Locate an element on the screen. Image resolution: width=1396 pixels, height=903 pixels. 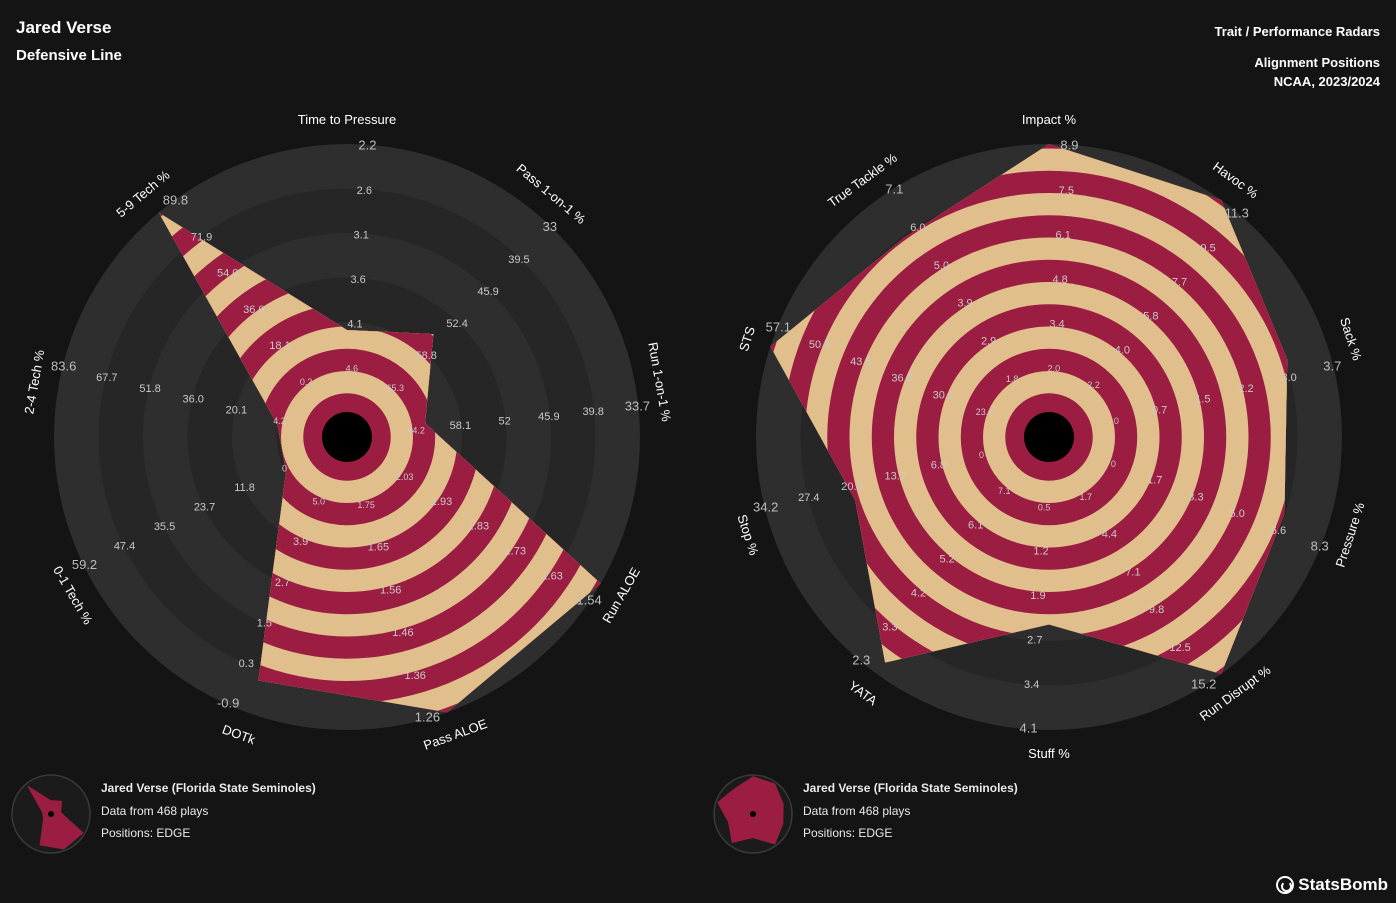
tick-label: 34.2 is located at coordinates (765, 507).